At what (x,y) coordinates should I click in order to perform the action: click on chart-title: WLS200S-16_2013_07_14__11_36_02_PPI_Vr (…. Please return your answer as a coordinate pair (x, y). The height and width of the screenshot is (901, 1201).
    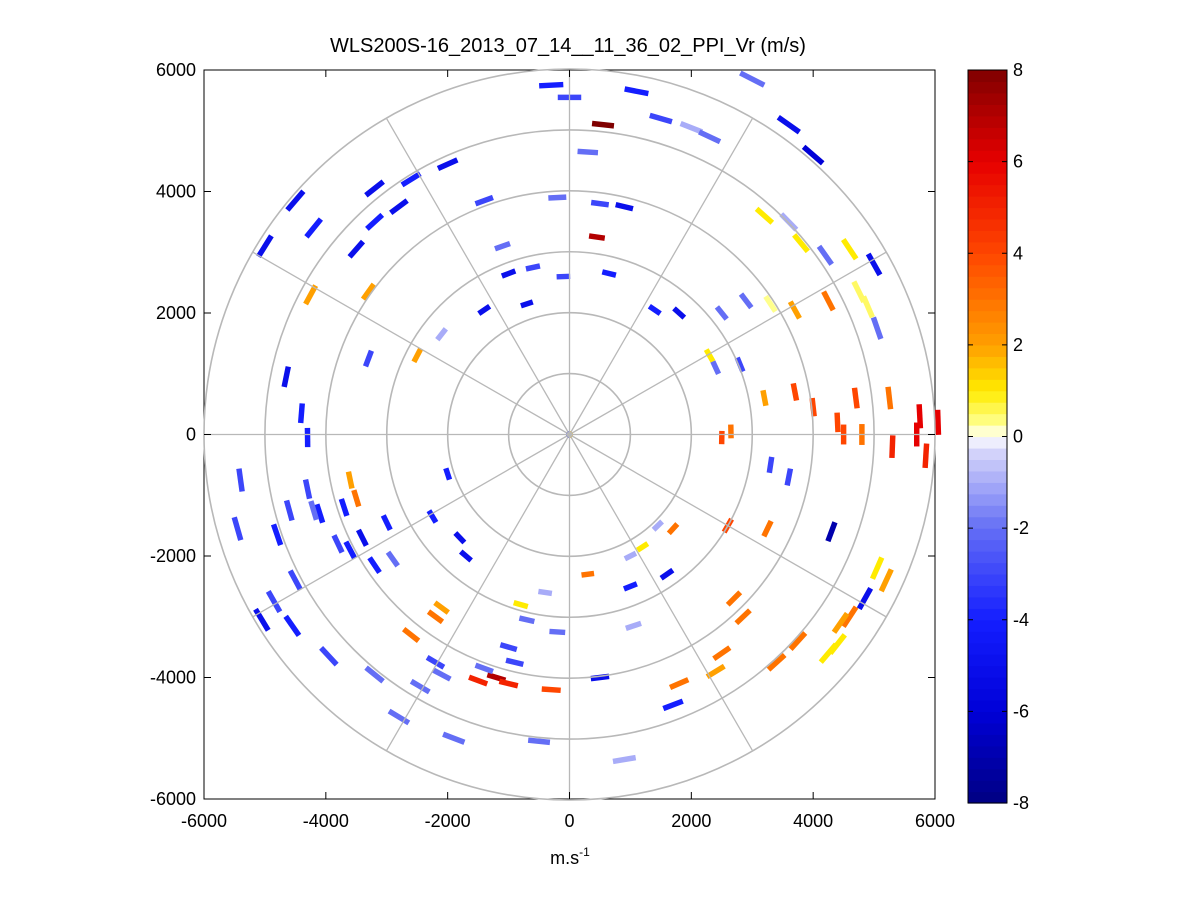
    Looking at the image, I should click on (568, 46).